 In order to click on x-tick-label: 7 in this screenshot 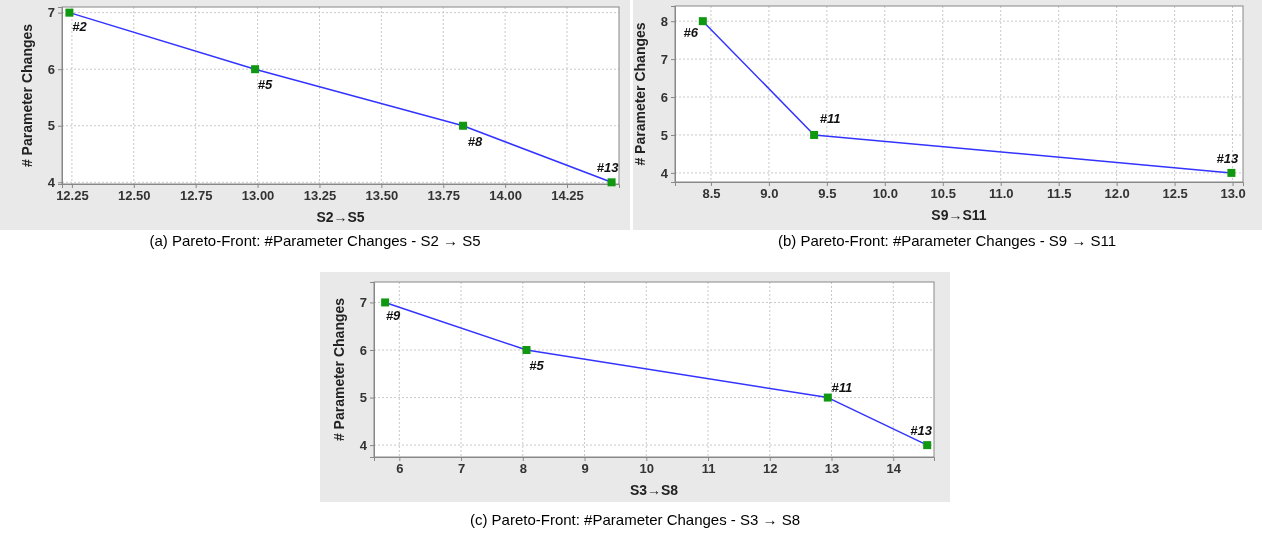, I will do `click(461, 469)`.